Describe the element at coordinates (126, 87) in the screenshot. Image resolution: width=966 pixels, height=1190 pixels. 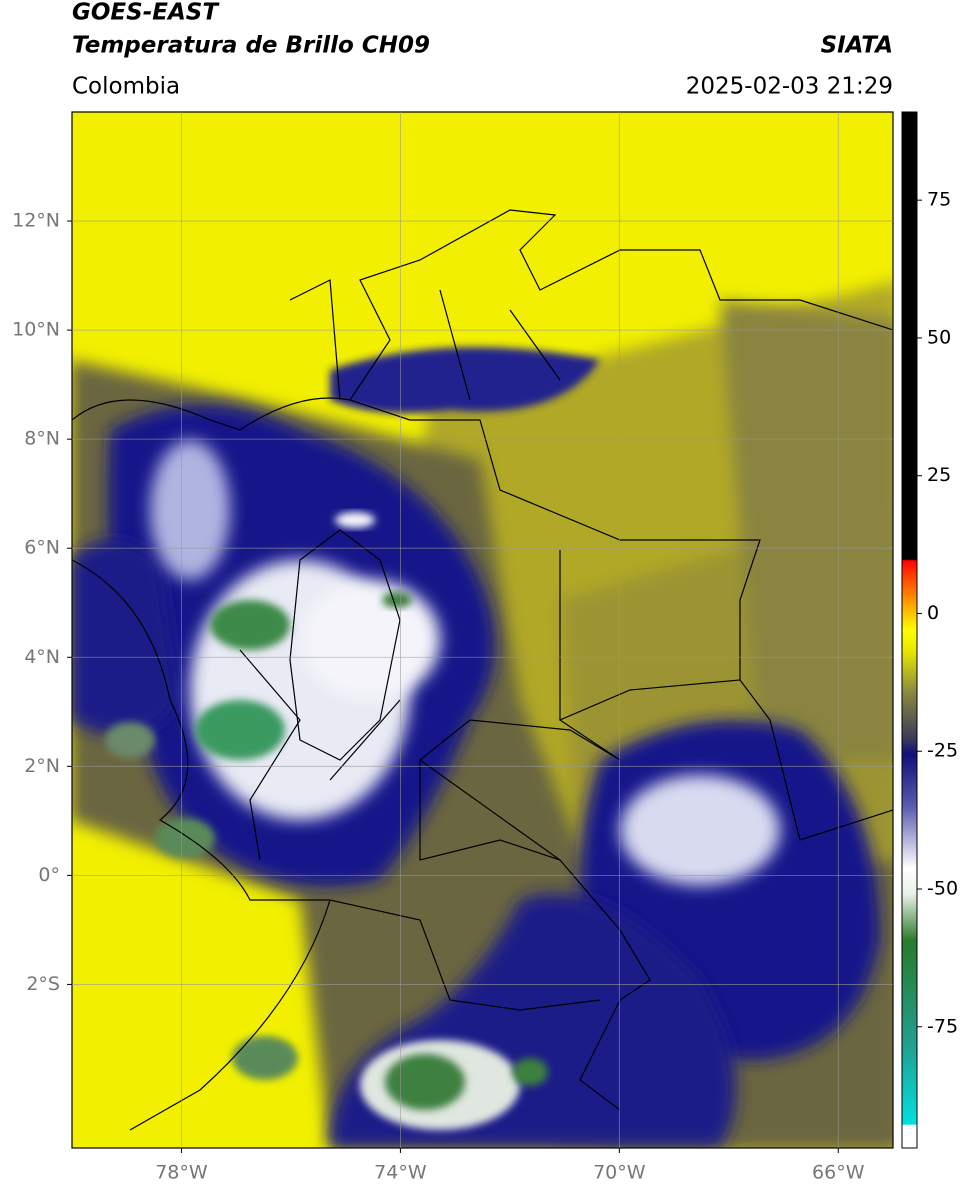
I see `region: Colombia` at that location.